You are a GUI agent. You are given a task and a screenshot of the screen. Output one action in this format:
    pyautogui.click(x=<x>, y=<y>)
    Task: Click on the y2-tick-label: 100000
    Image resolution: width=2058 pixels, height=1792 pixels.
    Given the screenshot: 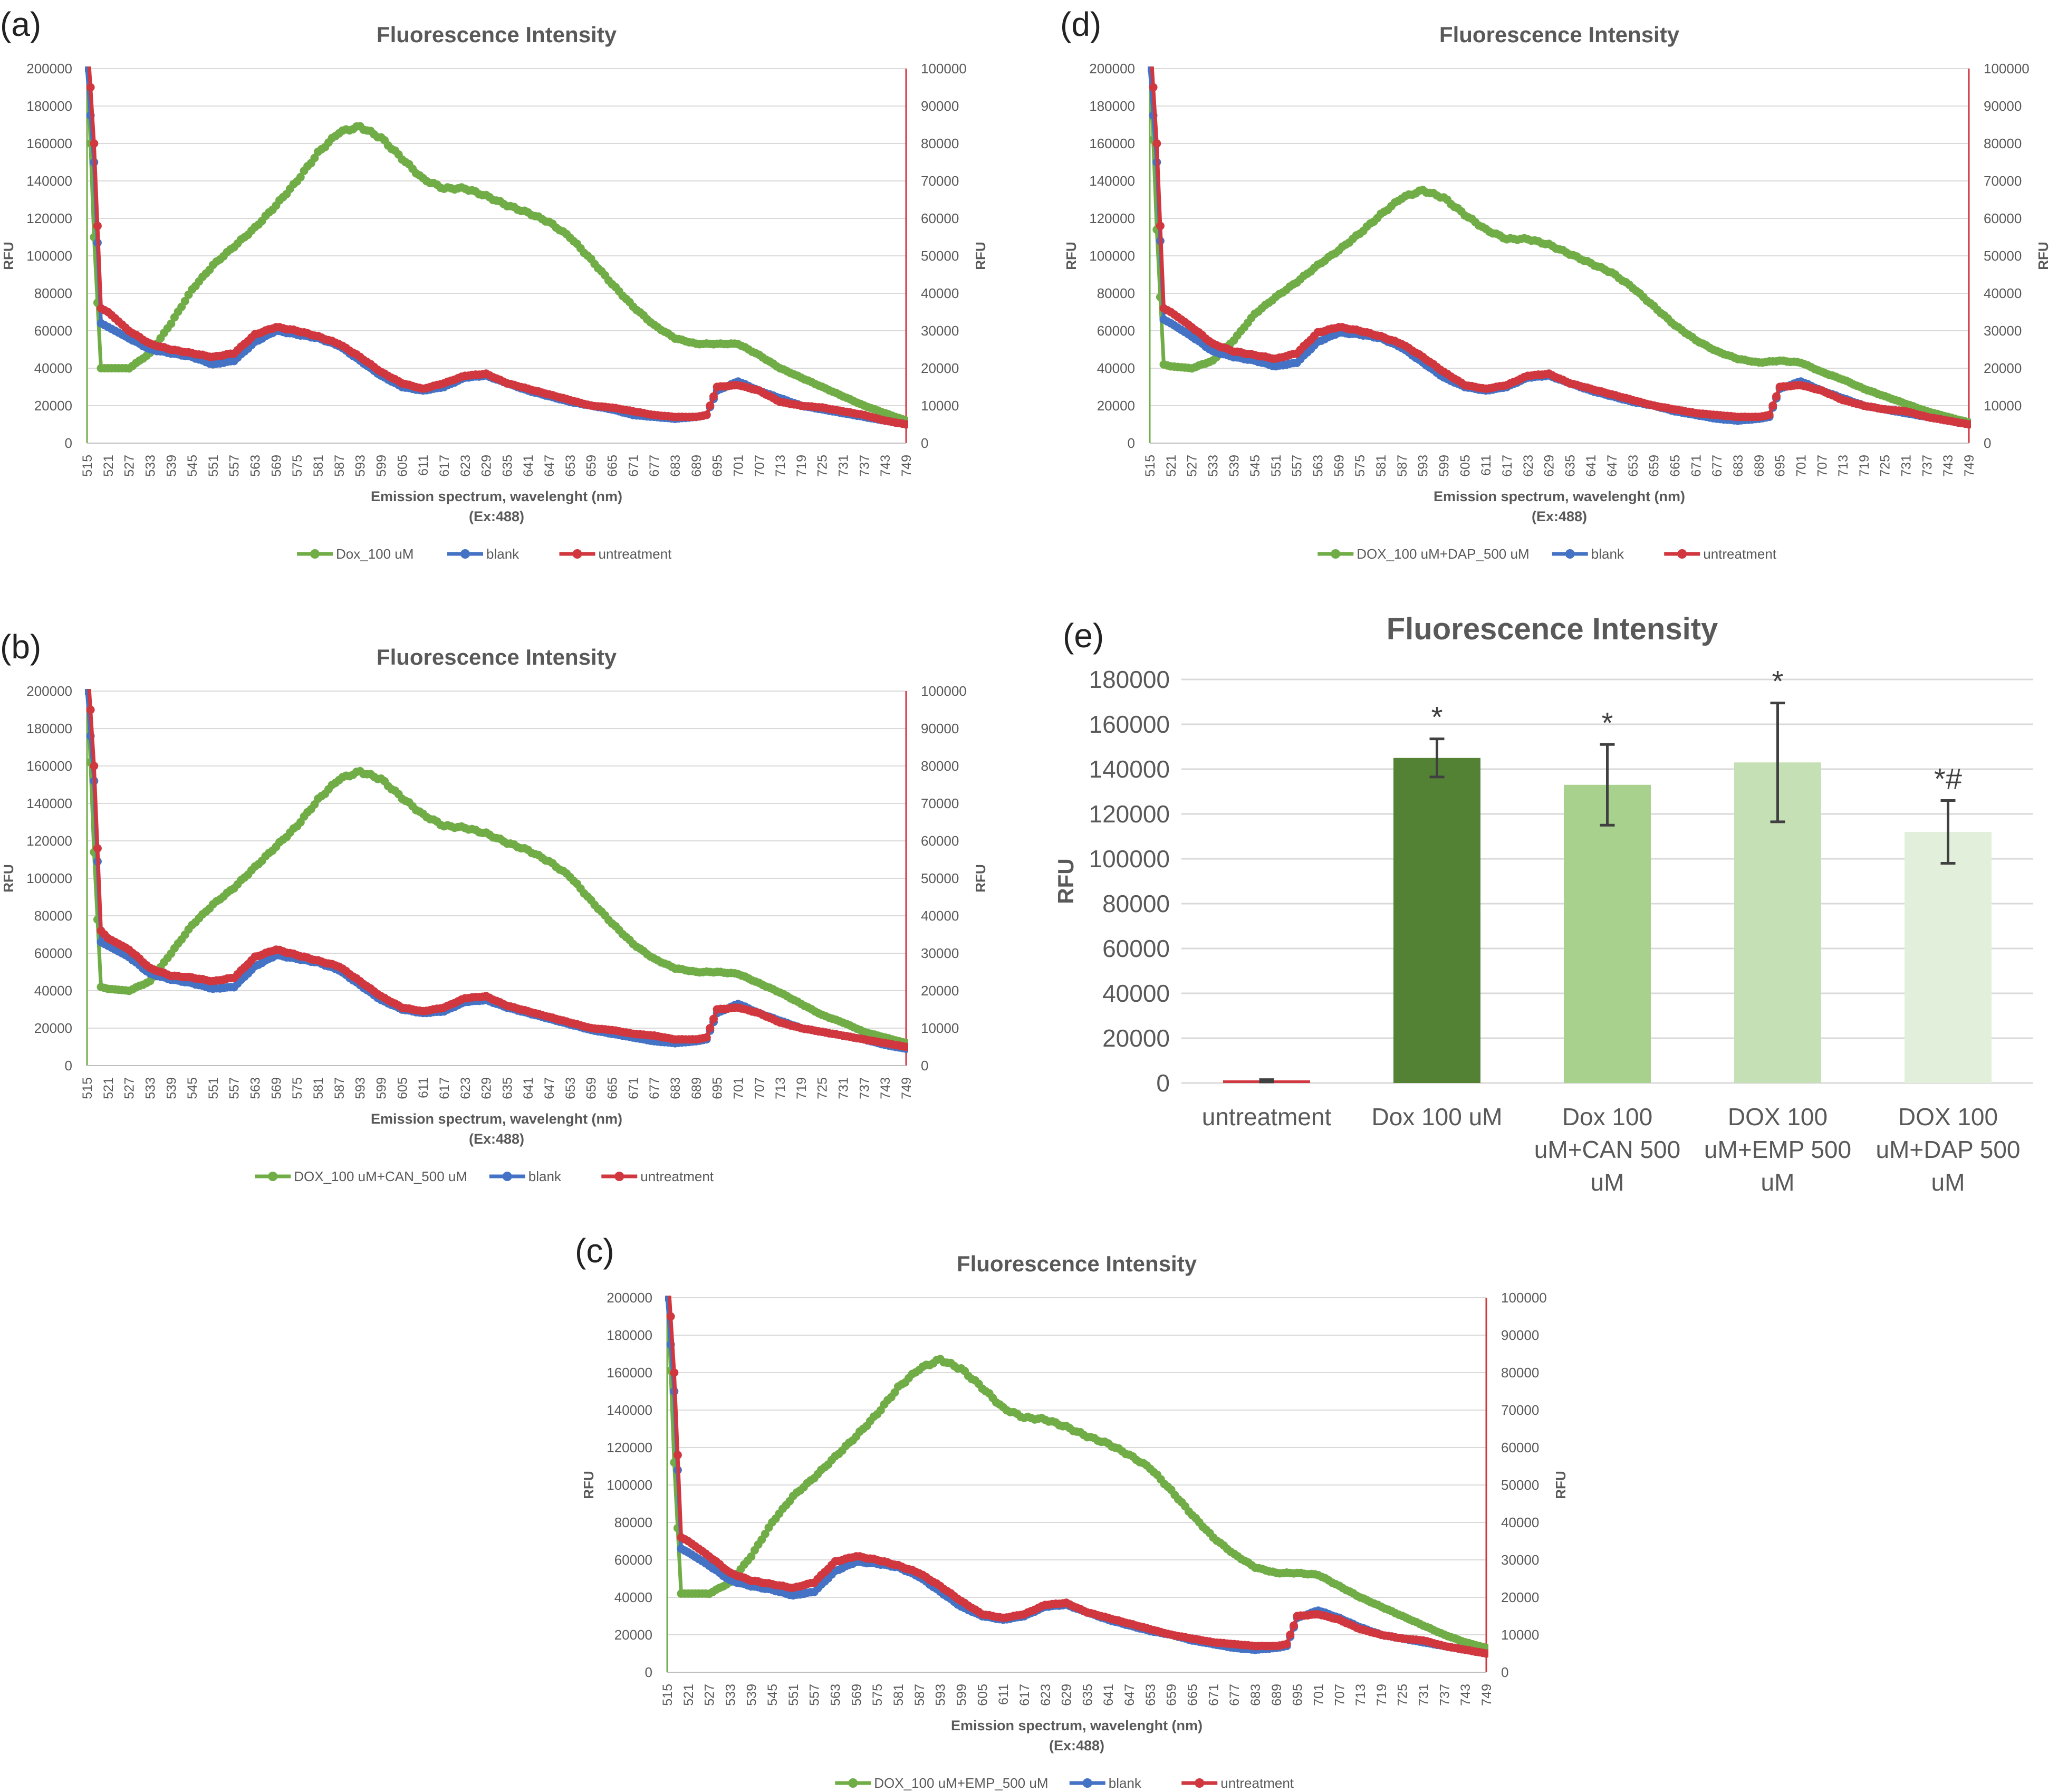 What is the action you would take?
    pyautogui.click(x=944, y=68)
    